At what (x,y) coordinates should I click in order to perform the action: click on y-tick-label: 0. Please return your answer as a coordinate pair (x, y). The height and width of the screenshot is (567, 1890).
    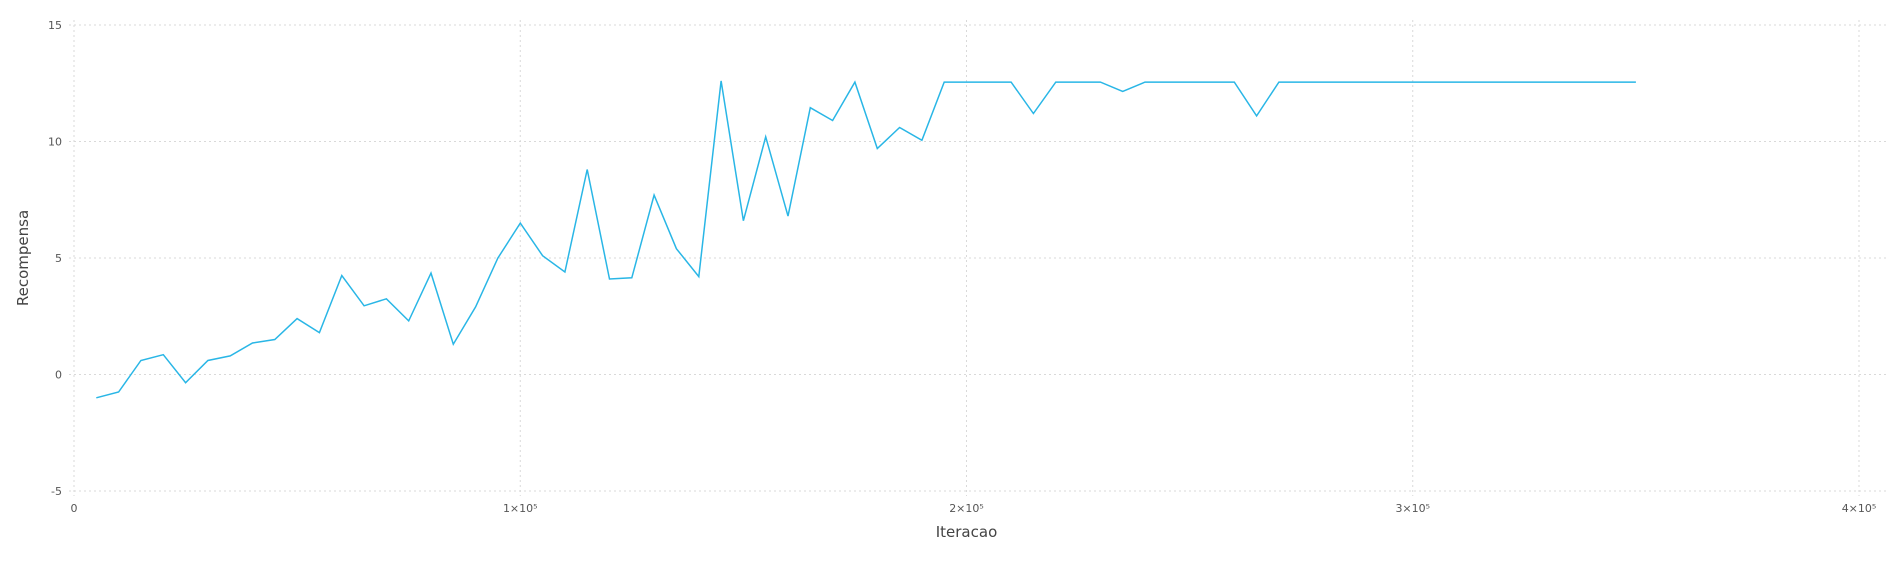
    Looking at the image, I should click on (58, 375).